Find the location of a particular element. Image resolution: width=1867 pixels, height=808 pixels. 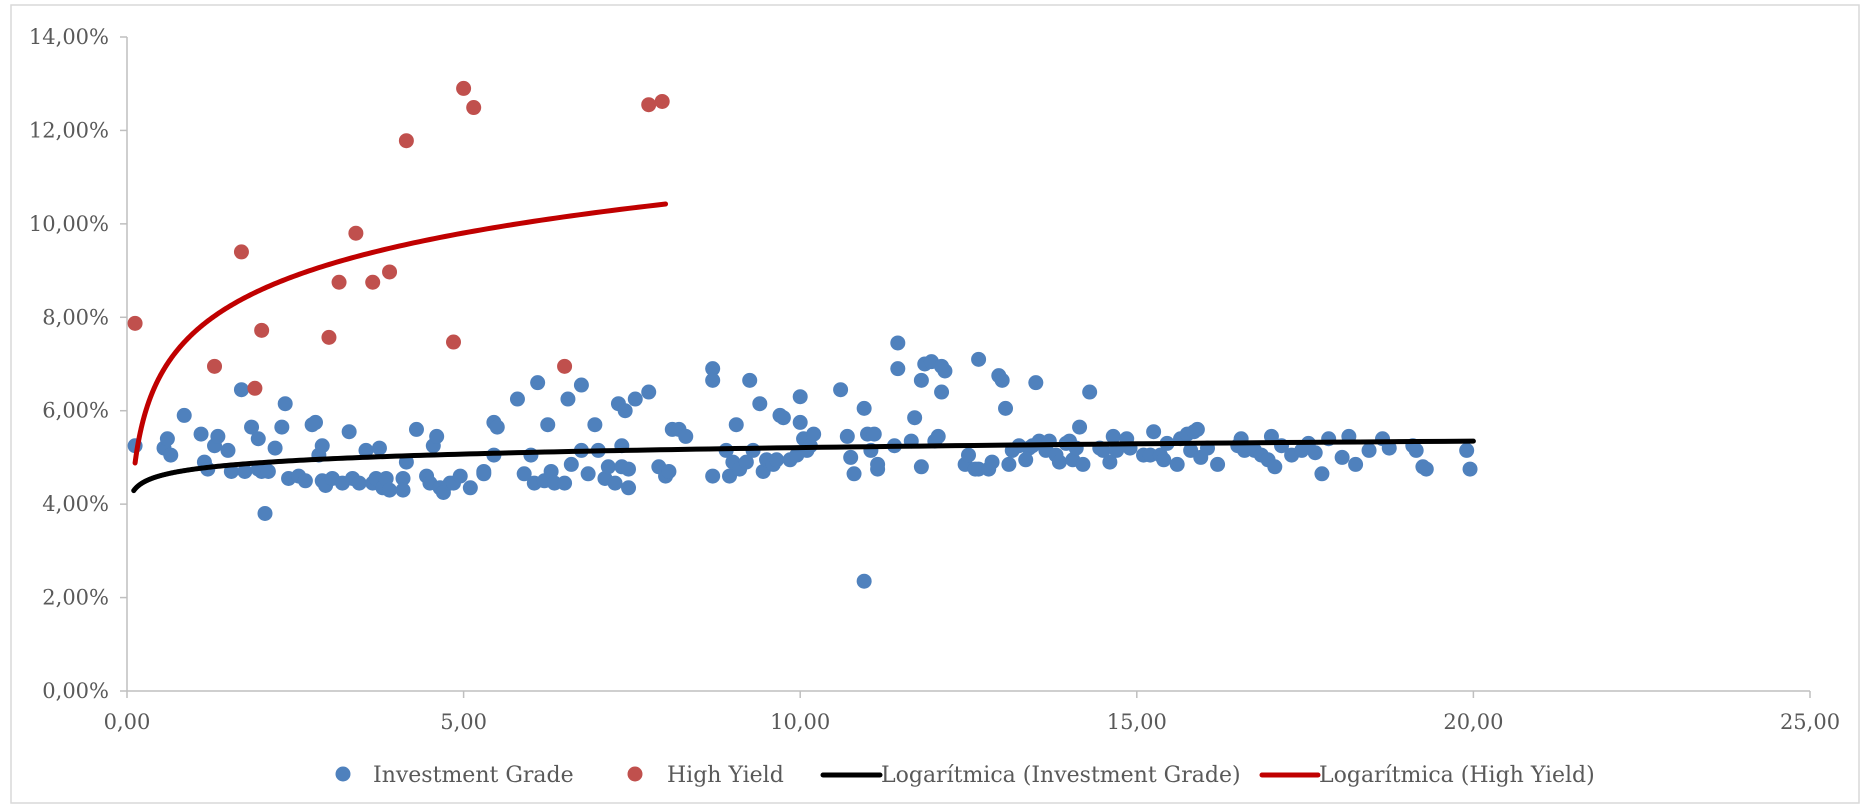

legend-item-log-investment-grade: Logarítmica (Investment Grade) is located at coordinates (1030, 775).